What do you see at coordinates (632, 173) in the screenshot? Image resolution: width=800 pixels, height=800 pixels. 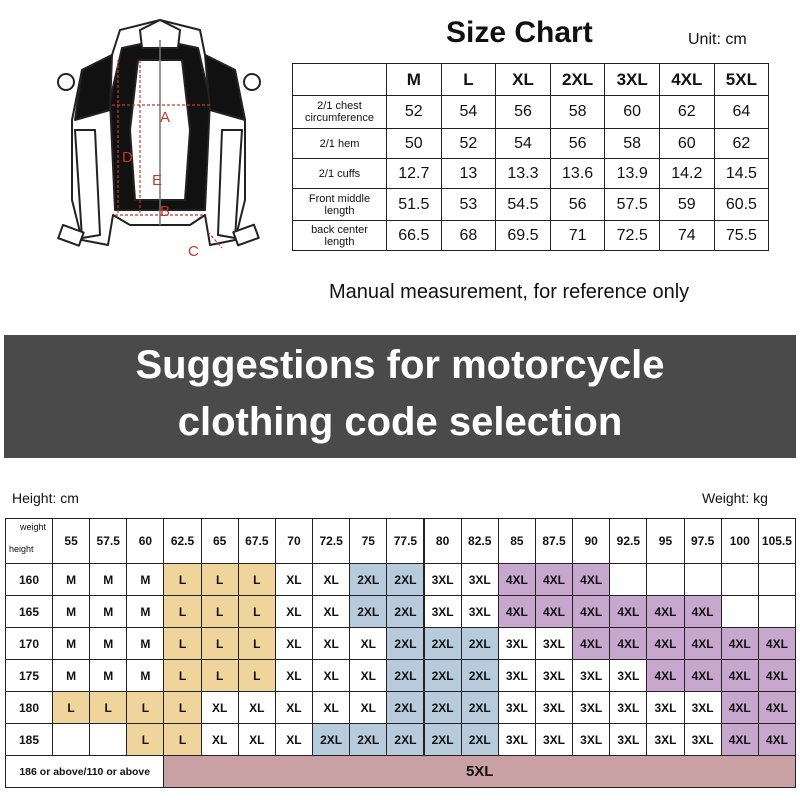 I see `measure-value: 13.9` at bounding box center [632, 173].